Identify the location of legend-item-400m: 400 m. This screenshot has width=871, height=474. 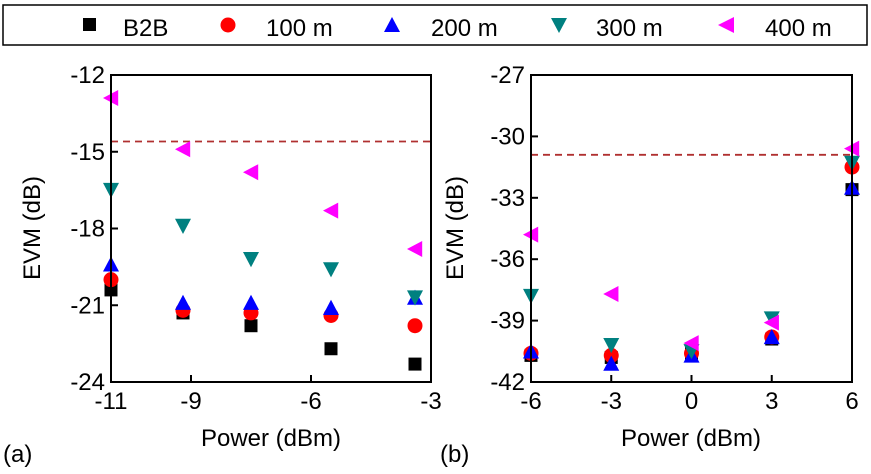
(775, 28).